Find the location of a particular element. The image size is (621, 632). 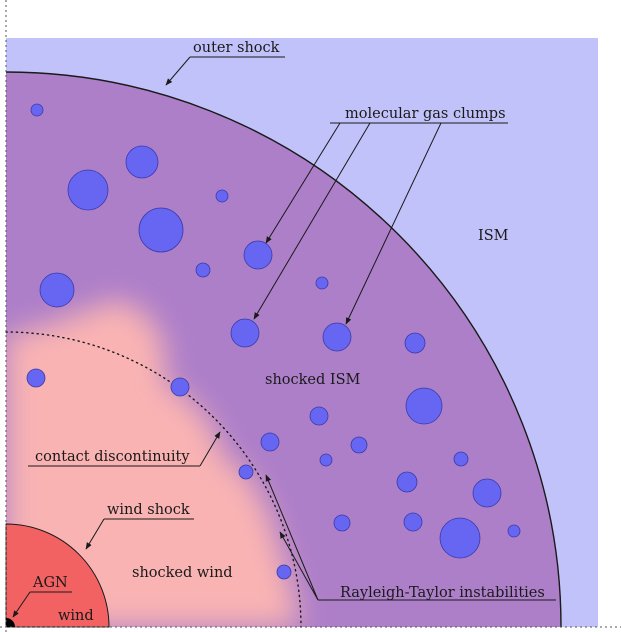

agn-arrow is located at coordinates (21, 604).